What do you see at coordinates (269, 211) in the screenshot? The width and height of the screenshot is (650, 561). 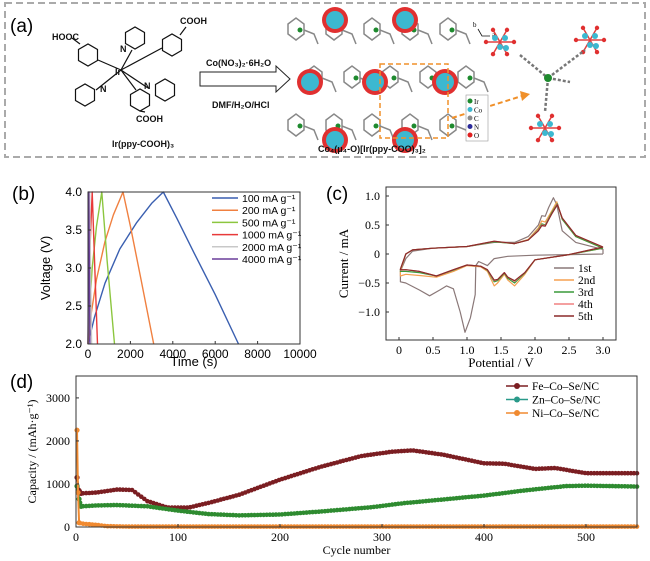 I see `legend-label-2: 200 mA g⁻¹` at bounding box center [269, 211].